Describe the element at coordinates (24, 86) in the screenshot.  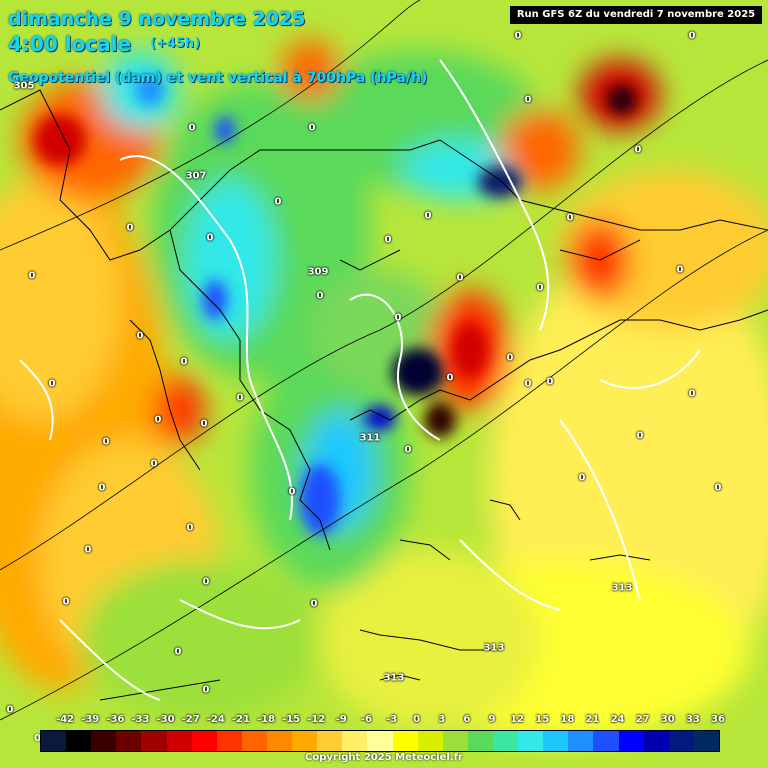
I see `geopotential-label: 305` at that location.